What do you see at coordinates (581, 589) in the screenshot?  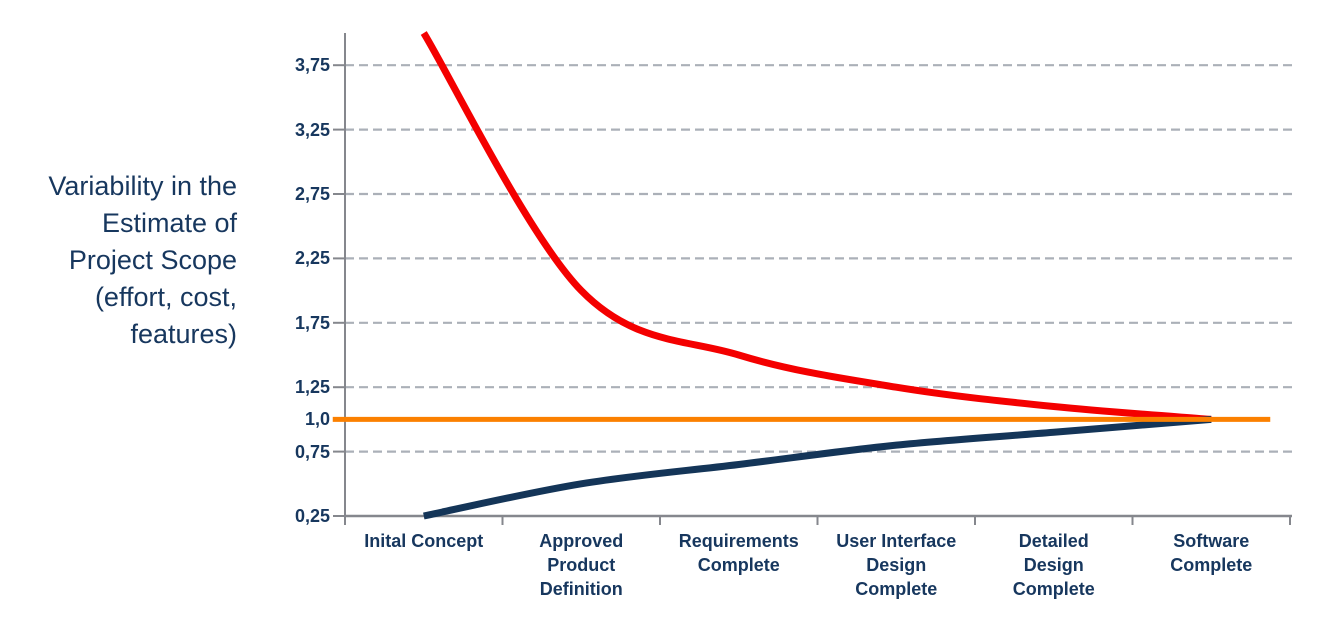 I see `x-category-label-line: Definition` at bounding box center [581, 589].